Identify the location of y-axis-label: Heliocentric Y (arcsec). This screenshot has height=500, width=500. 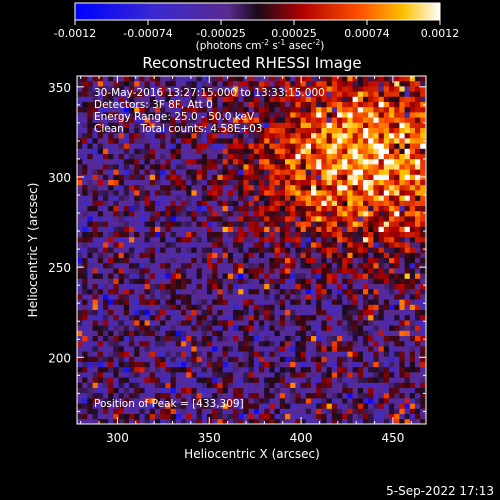
(33, 250).